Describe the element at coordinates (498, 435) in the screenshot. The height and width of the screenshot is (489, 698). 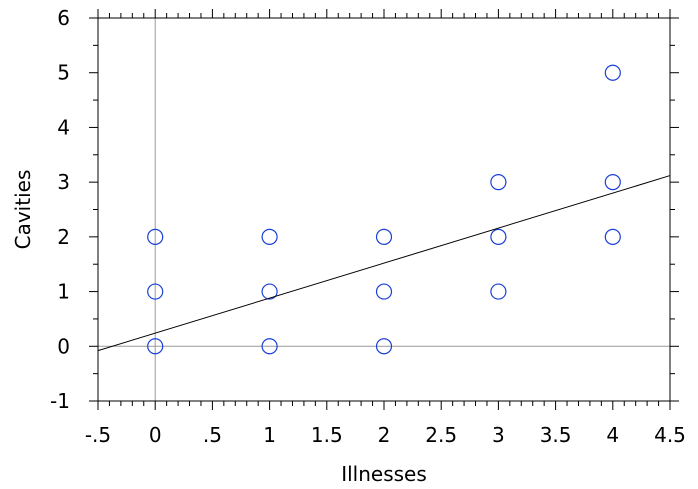
I see `x-tick-label: 3` at that location.